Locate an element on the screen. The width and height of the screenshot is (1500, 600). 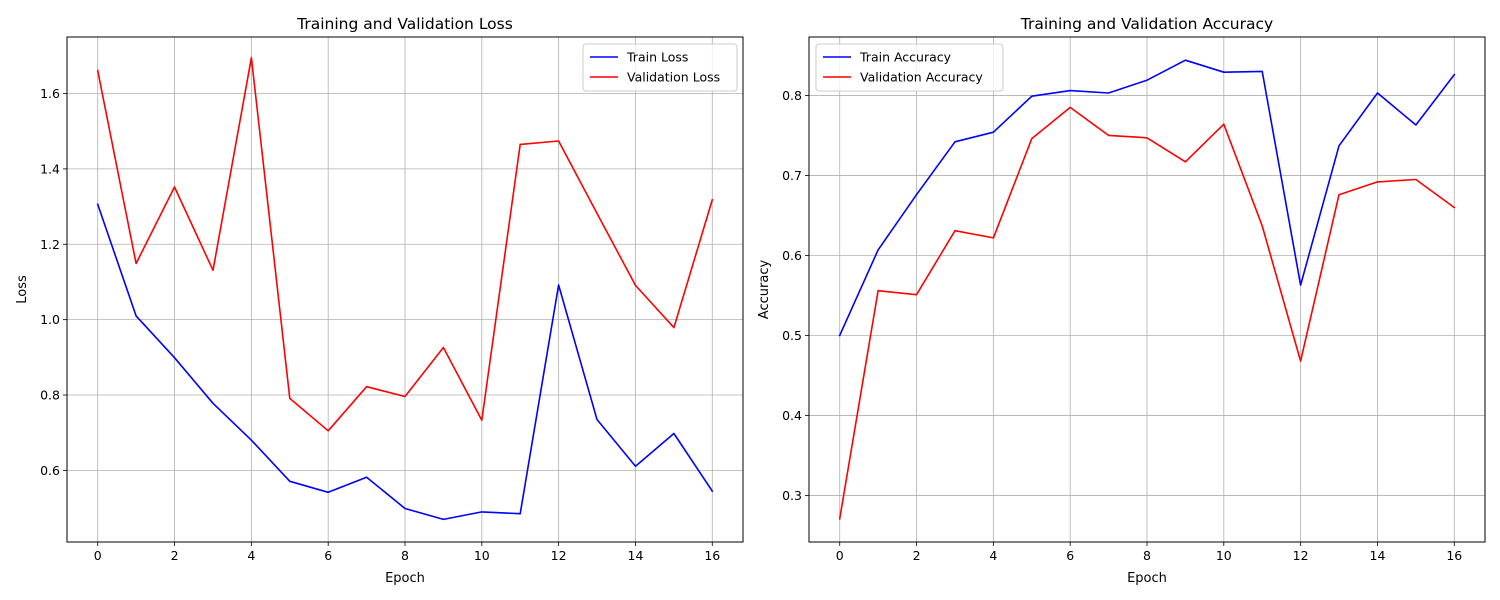
loss-x-tick-label: 0 is located at coordinates (98, 555).